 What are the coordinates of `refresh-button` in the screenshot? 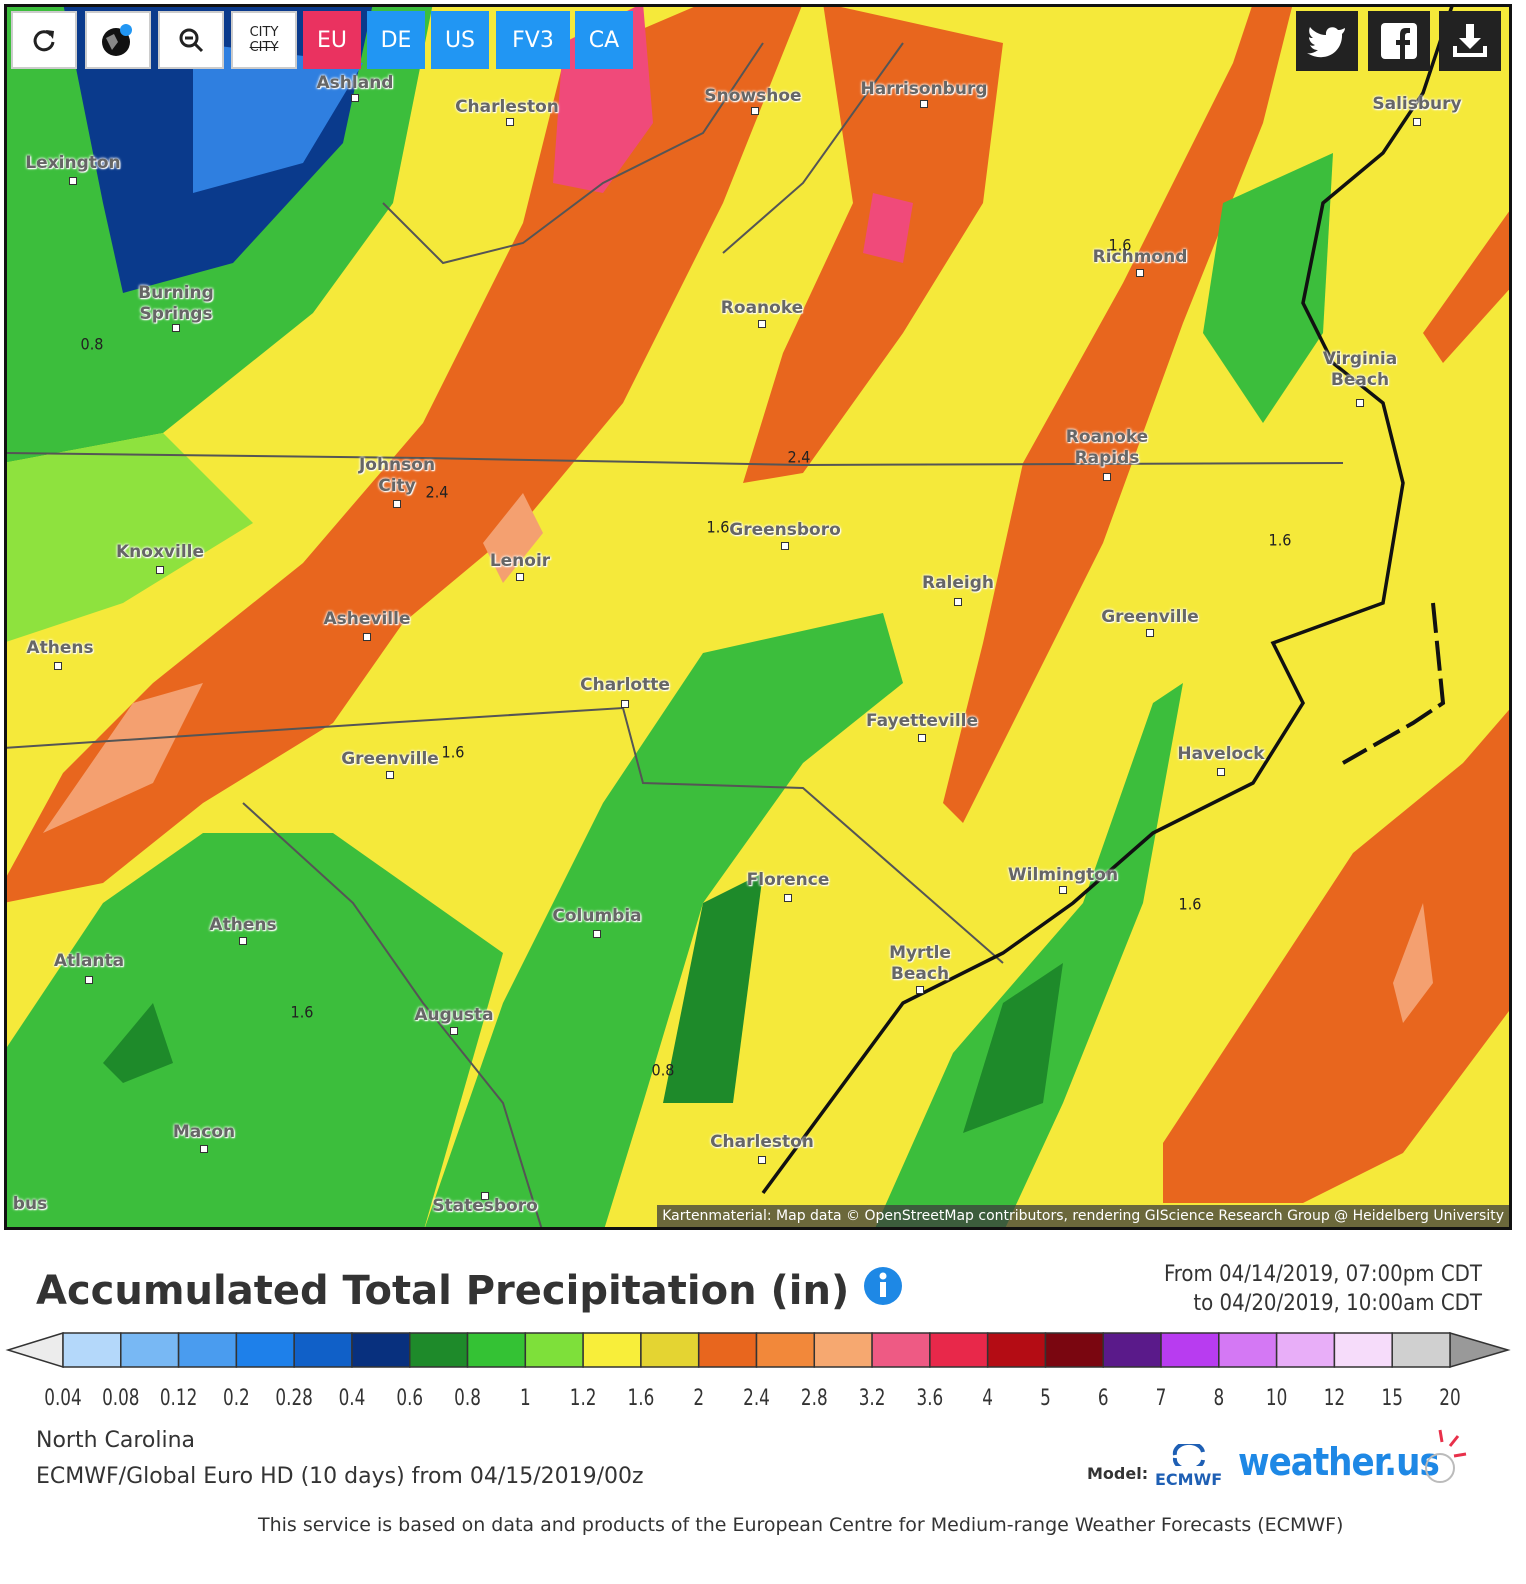 It's located at (44, 40).